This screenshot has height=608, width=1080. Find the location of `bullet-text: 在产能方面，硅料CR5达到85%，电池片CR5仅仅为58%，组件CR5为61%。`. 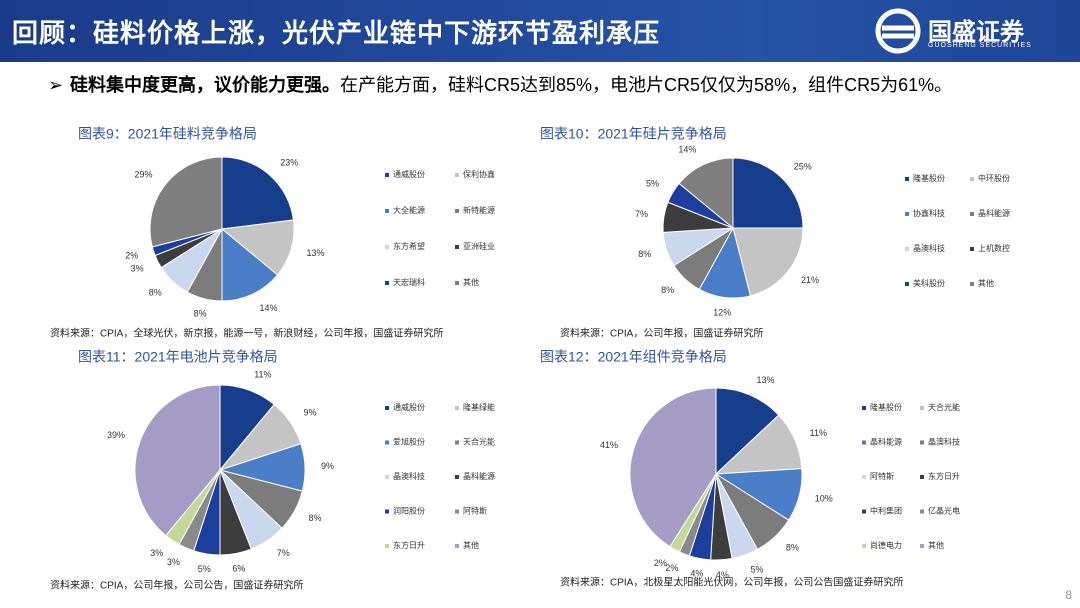

bullet-text: 在产能方面，硅料CR5达到85%，电池片CR5仅仅为58%，组件CR5为61%。 is located at coordinates (646, 85).